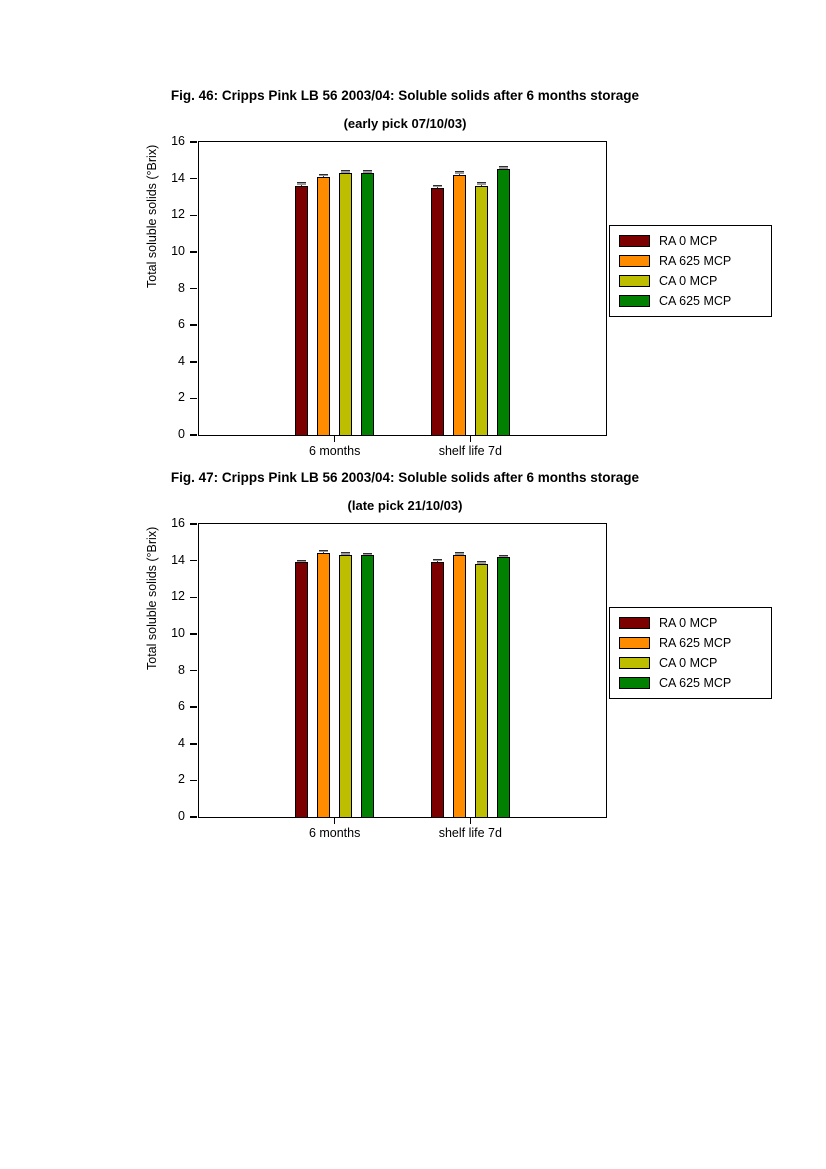  Describe the element at coordinates (405, 505) in the screenshot. I see `figure-47-subtitle: (late pick 21/10/03)` at that location.